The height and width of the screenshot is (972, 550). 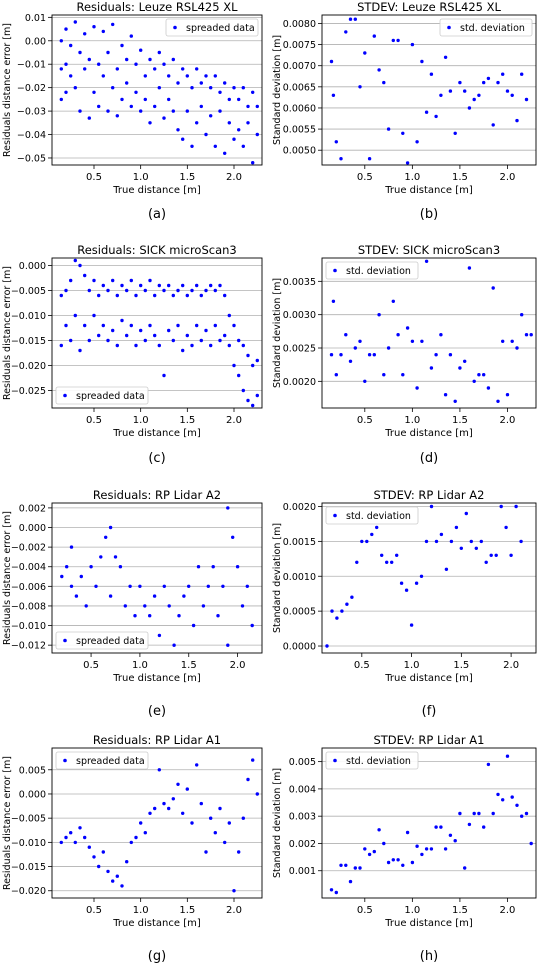 I want to click on y-tick-label: 0.0080, so click(x=299, y=24).